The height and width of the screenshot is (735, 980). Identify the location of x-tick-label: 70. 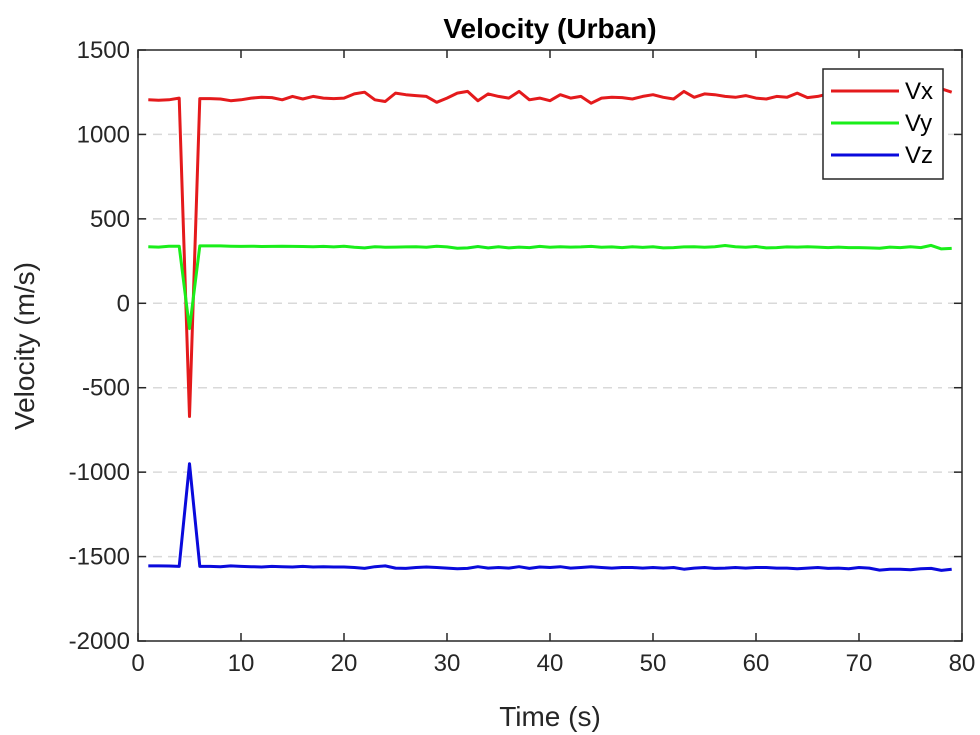
(859, 663).